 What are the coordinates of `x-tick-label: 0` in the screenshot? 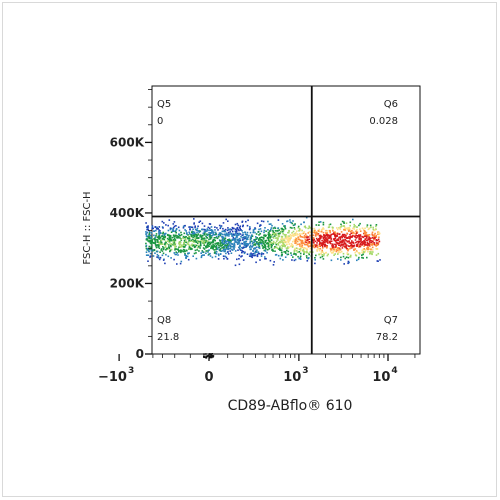 It's located at (208, 377).